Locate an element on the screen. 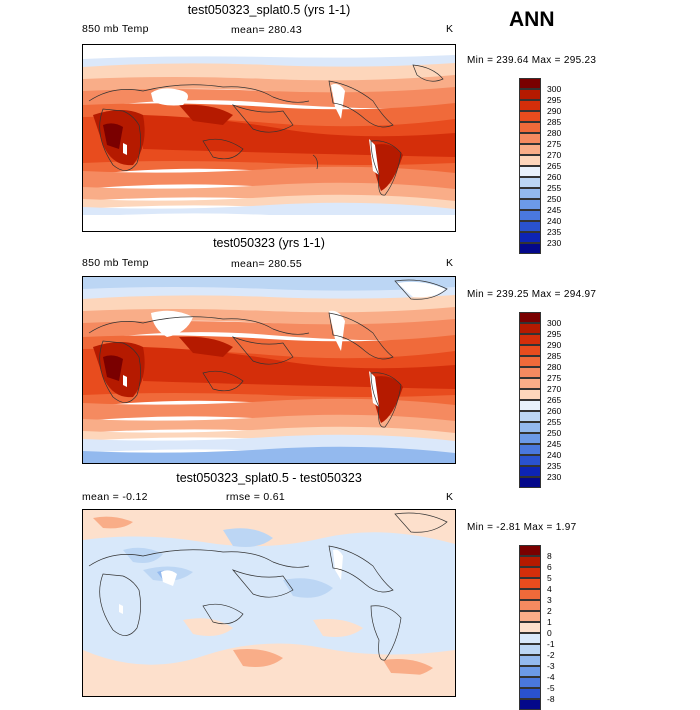  mean-label: mean= 280.43 is located at coordinates (267, 30).